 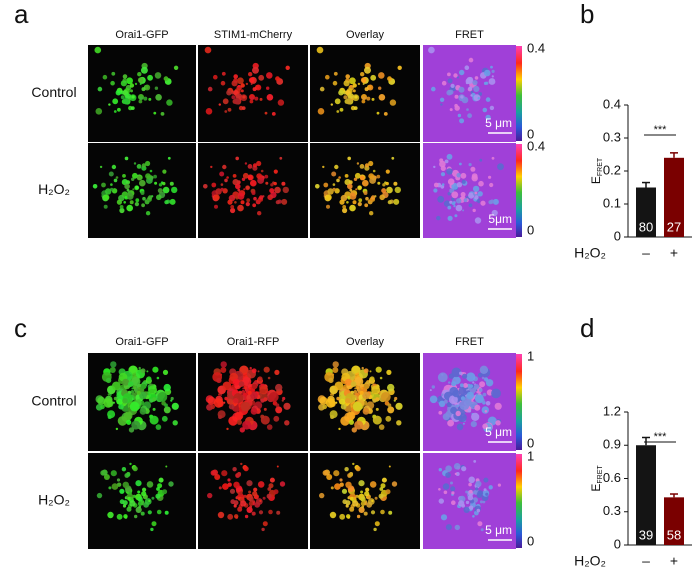 I want to click on colorbar-min: 0, so click(x=530, y=133).